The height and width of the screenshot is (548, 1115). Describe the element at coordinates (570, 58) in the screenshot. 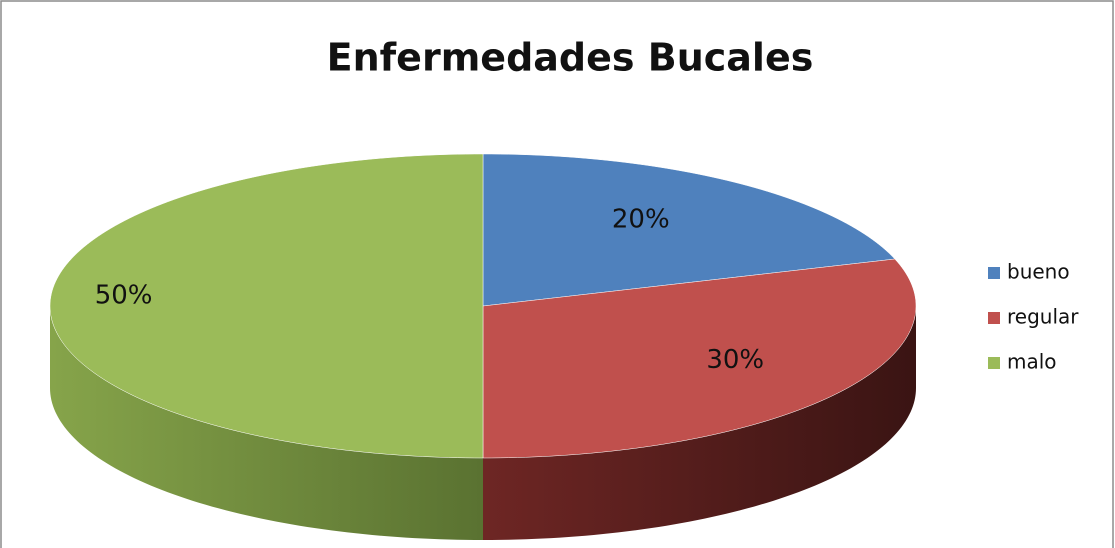

I see `chart-title: Enfermedades Bucales` at that location.